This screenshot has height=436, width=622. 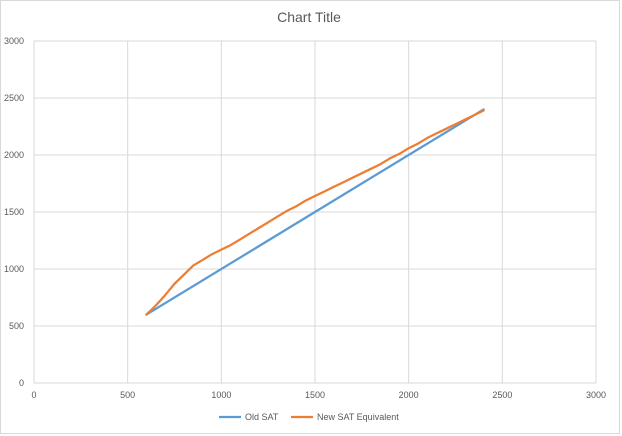 What do you see at coordinates (262, 417) in the screenshot?
I see `legend-label: Old SAT` at bounding box center [262, 417].